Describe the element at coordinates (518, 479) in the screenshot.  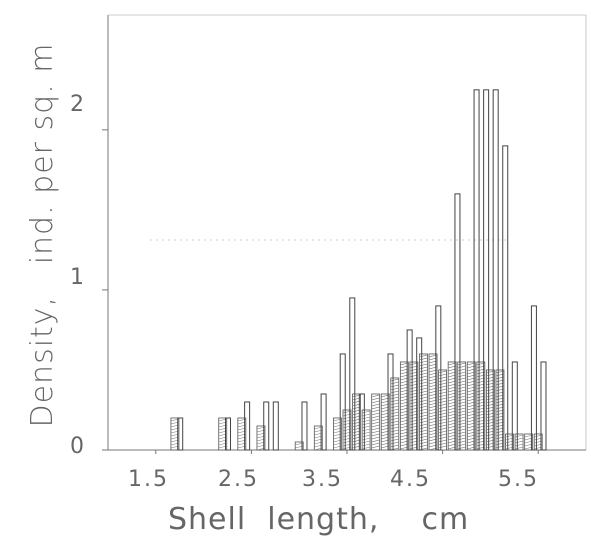
I see `x-tick-5-5: 5.5` at that location.